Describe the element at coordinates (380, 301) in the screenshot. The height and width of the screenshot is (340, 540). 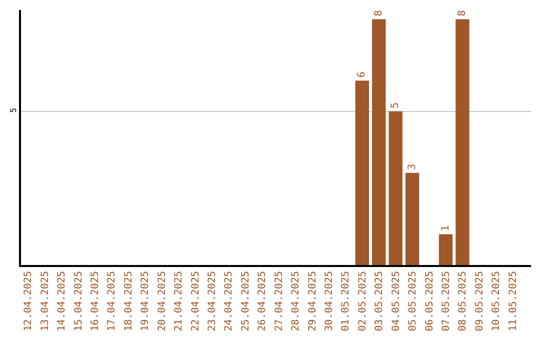
I see `x-tick-label: 03.05.2025` at that location.